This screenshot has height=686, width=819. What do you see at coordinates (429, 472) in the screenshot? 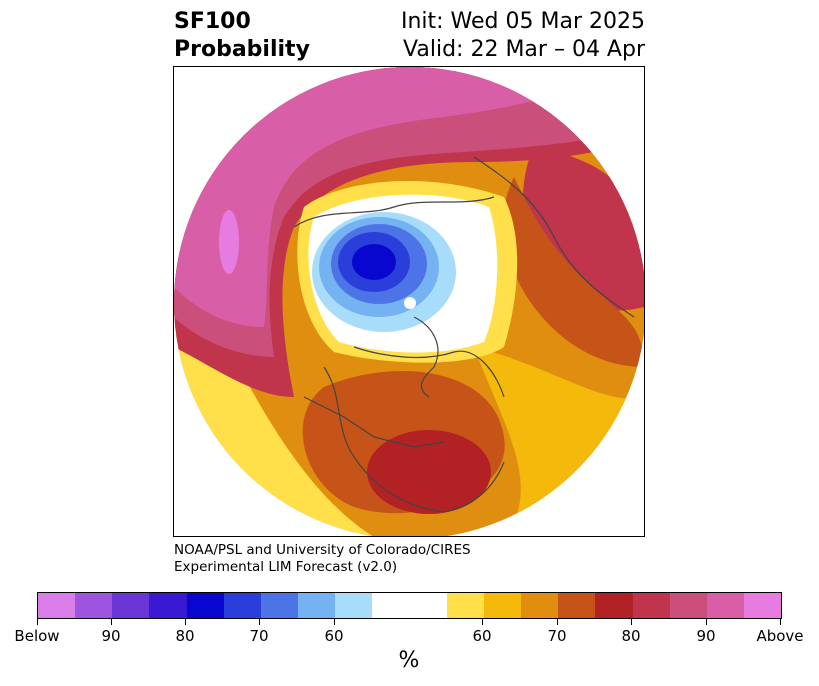
I see `map-region-eastern-us-red` at bounding box center [429, 472].